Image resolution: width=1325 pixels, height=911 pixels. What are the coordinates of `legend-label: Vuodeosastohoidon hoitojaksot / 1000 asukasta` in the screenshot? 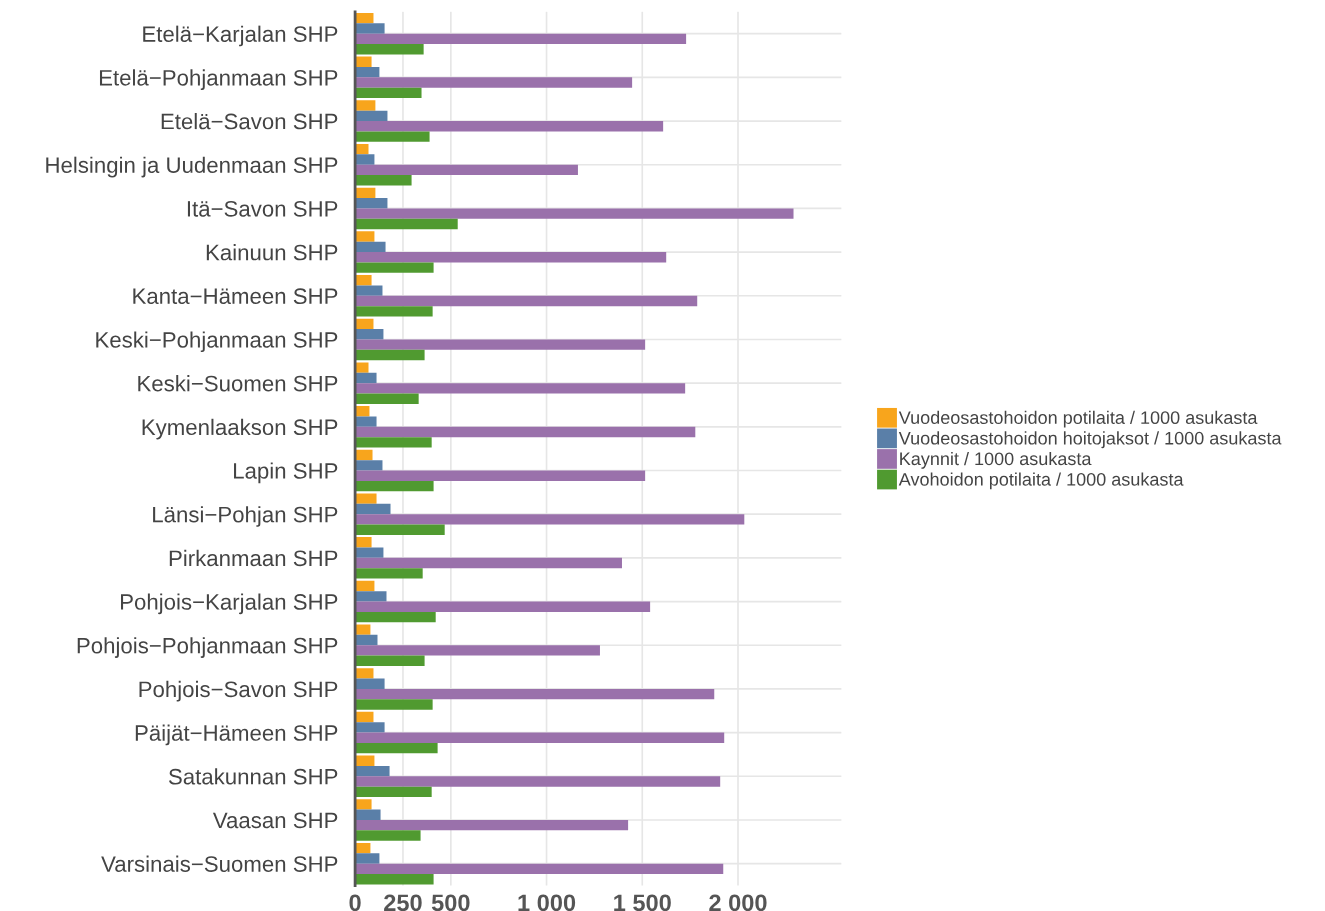 It's located at (1090, 440).